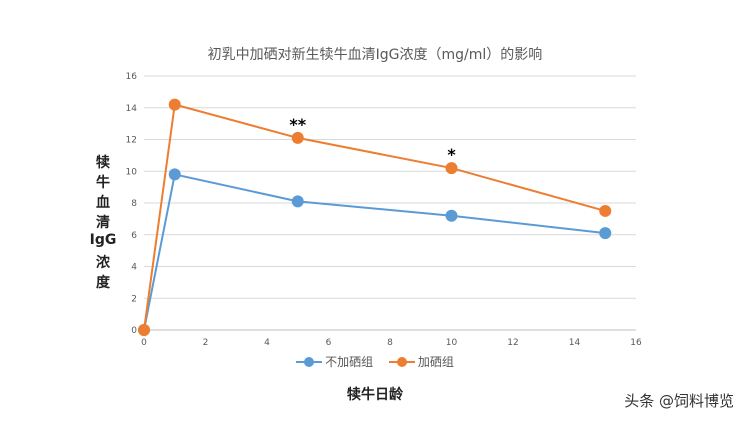 The image size is (750, 422). I want to click on y-axis-label-char: 牛, so click(103, 183).